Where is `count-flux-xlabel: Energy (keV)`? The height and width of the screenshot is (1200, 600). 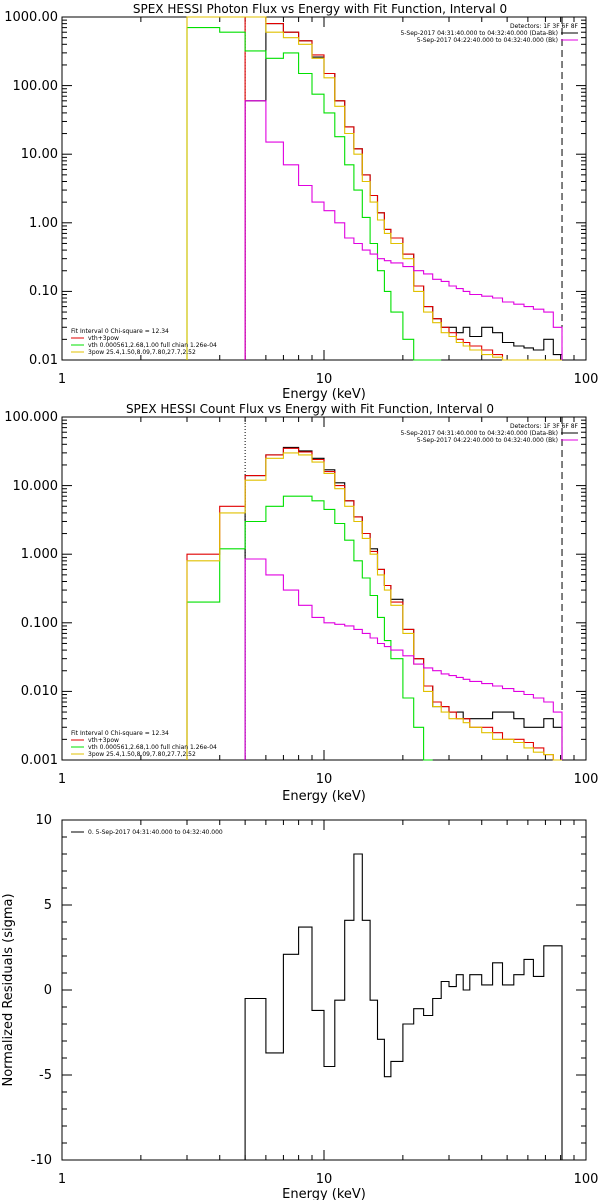 count-flux-xlabel: Energy (keV) is located at coordinates (324, 796).